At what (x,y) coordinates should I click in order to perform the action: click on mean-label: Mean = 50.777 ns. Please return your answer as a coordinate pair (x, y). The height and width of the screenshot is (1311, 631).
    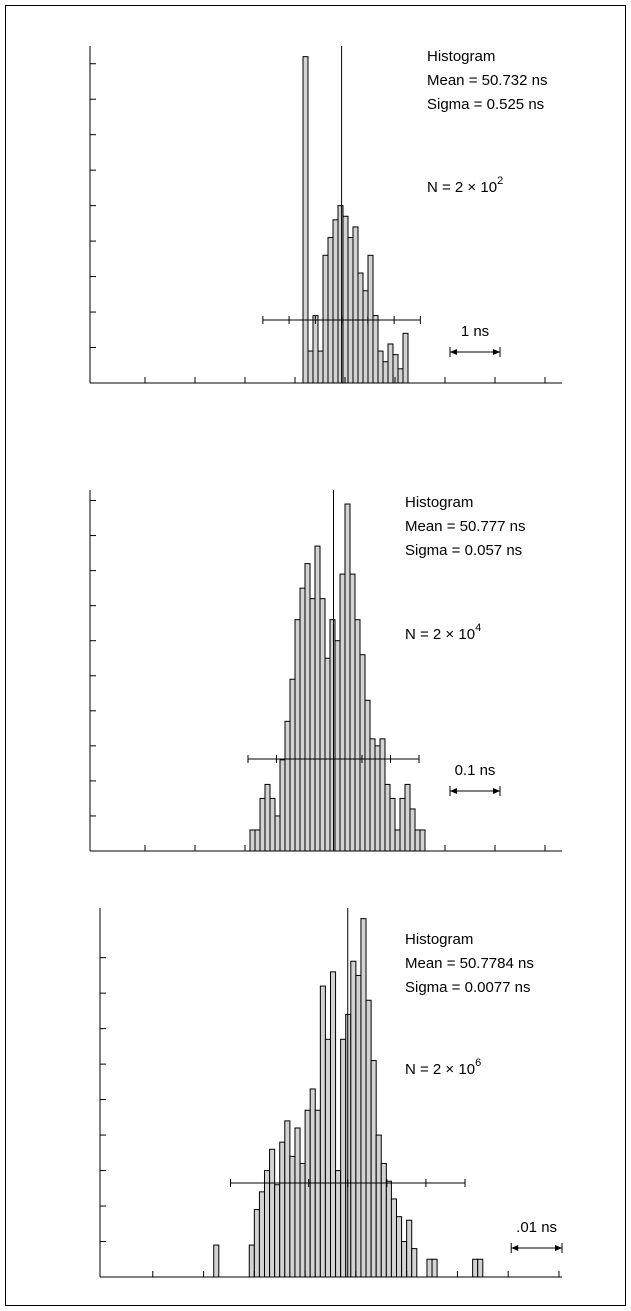
    Looking at the image, I should click on (465, 526).